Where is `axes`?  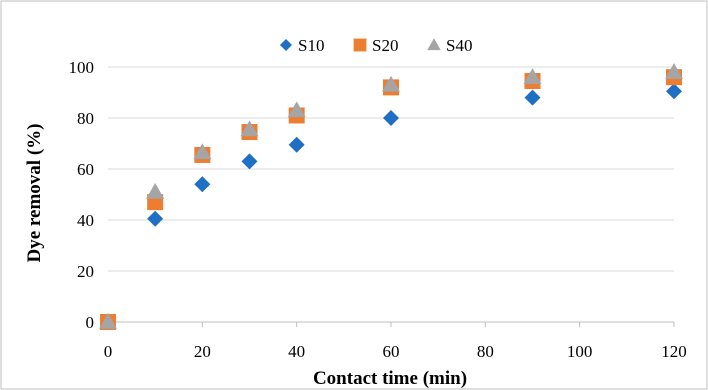
axes is located at coordinates (391, 324).